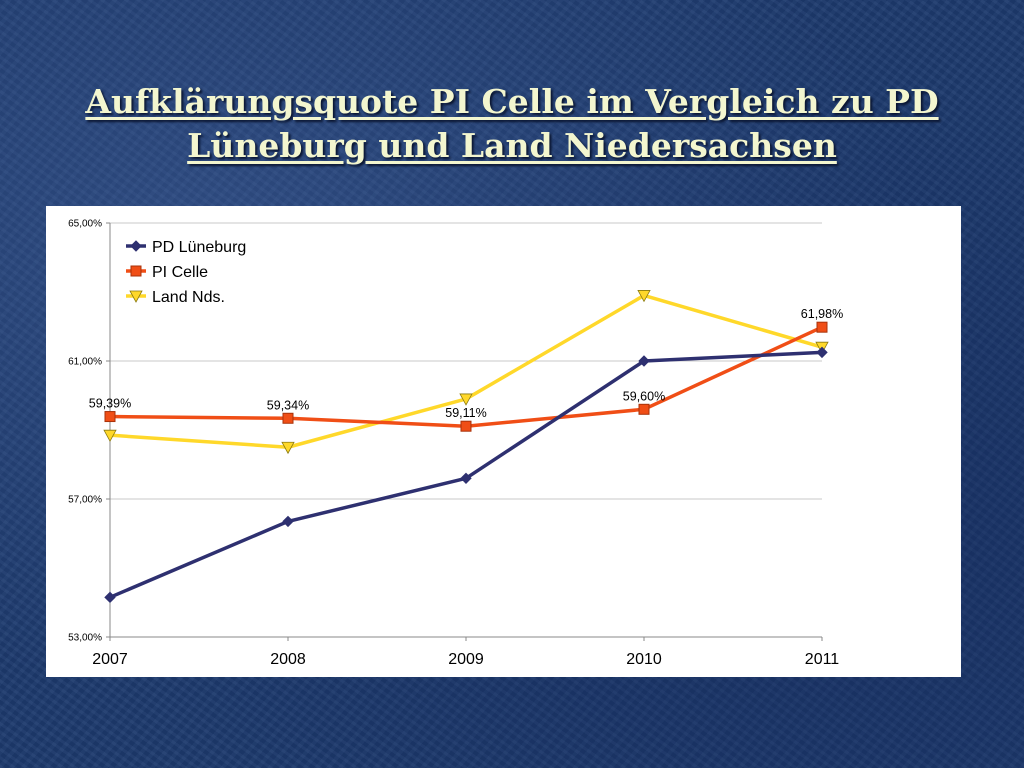 The image size is (1024, 768). What do you see at coordinates (644, 396) in the screenshot?
I see `data-label: 59,60%` at bounding box center [644, 396].